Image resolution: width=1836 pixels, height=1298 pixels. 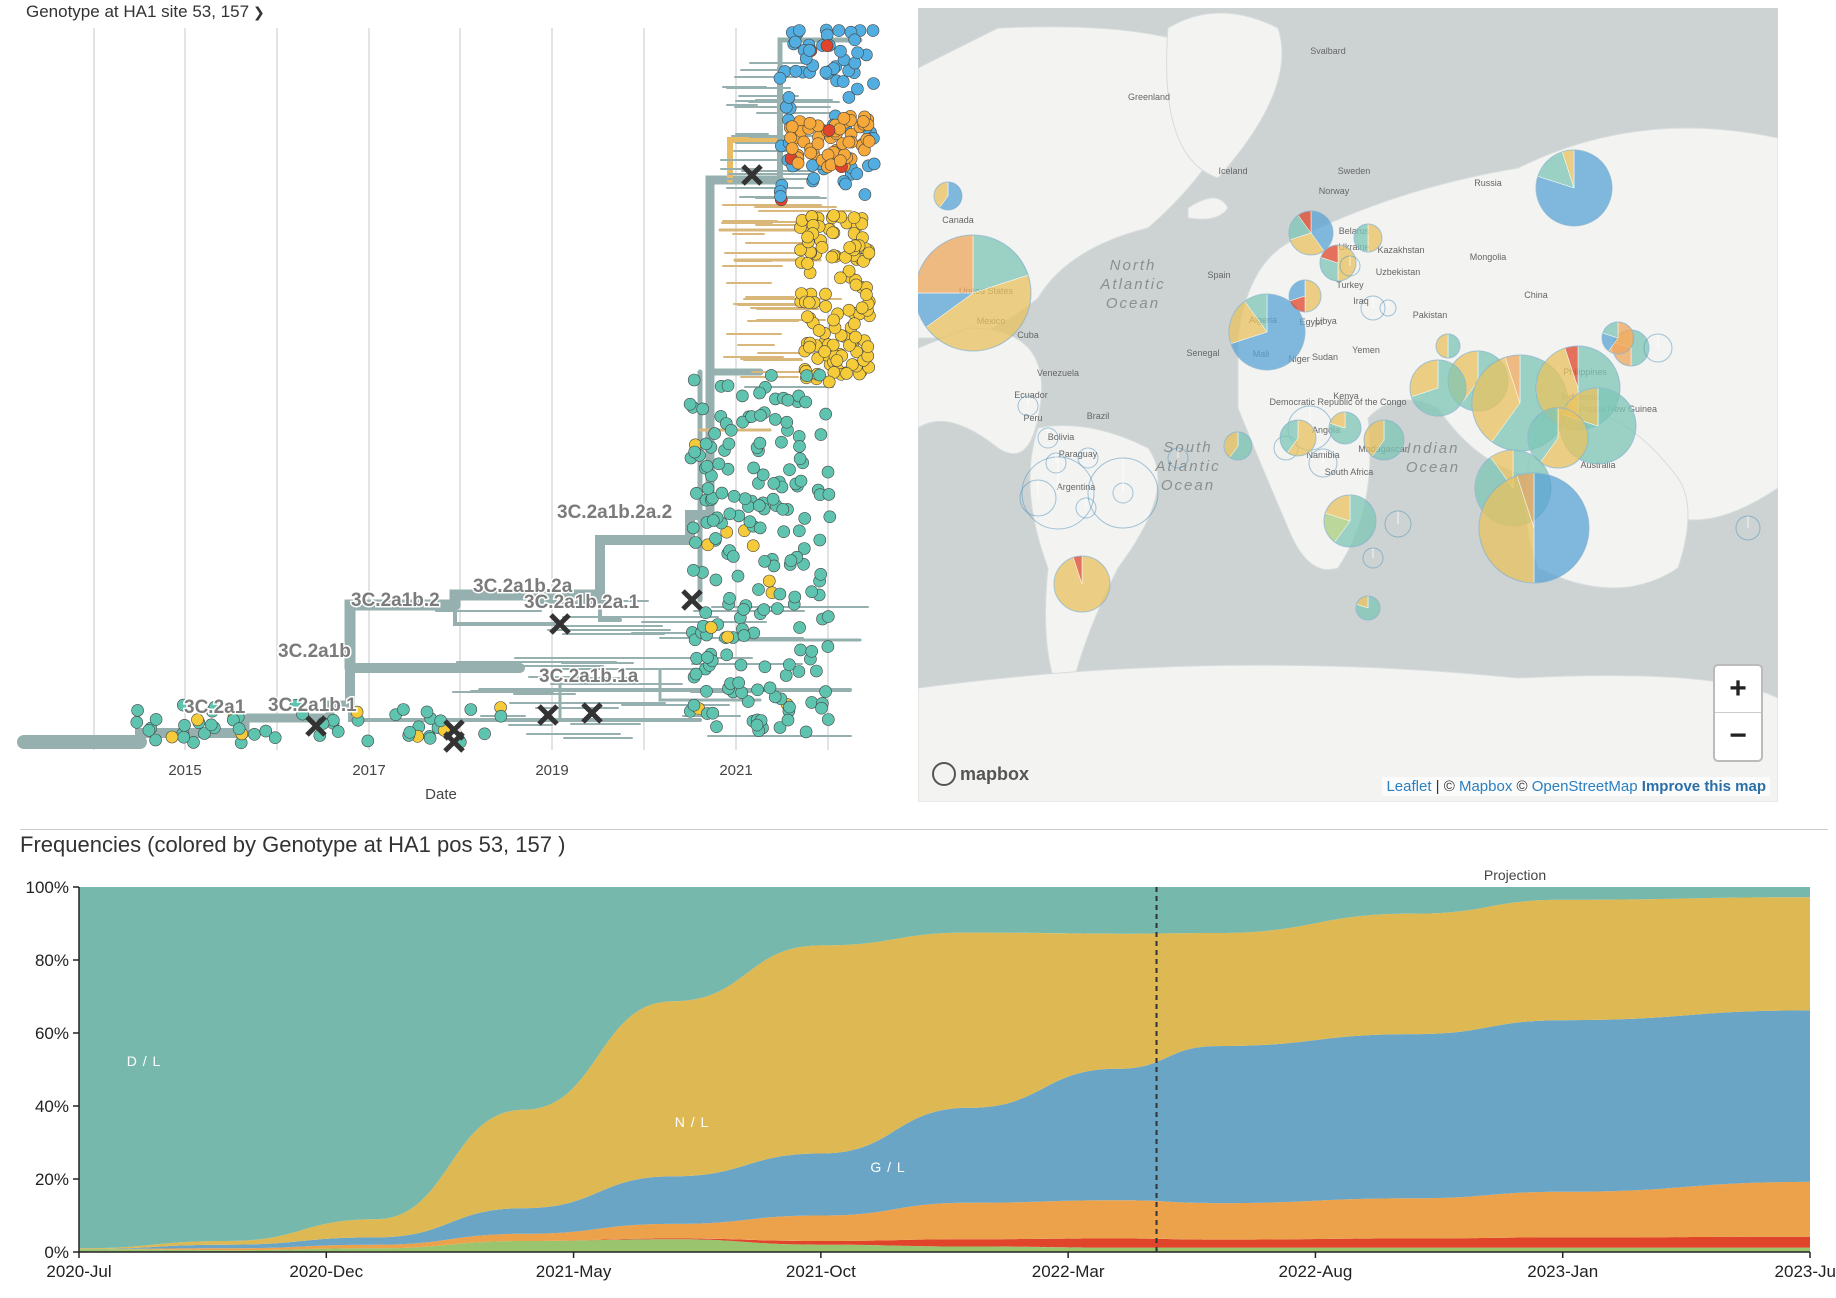 What do you see at coordinates (523, 587) in the screenshot?
I see `clade-label: 3C.2a1b.2a` at bounding box center [523, 587].